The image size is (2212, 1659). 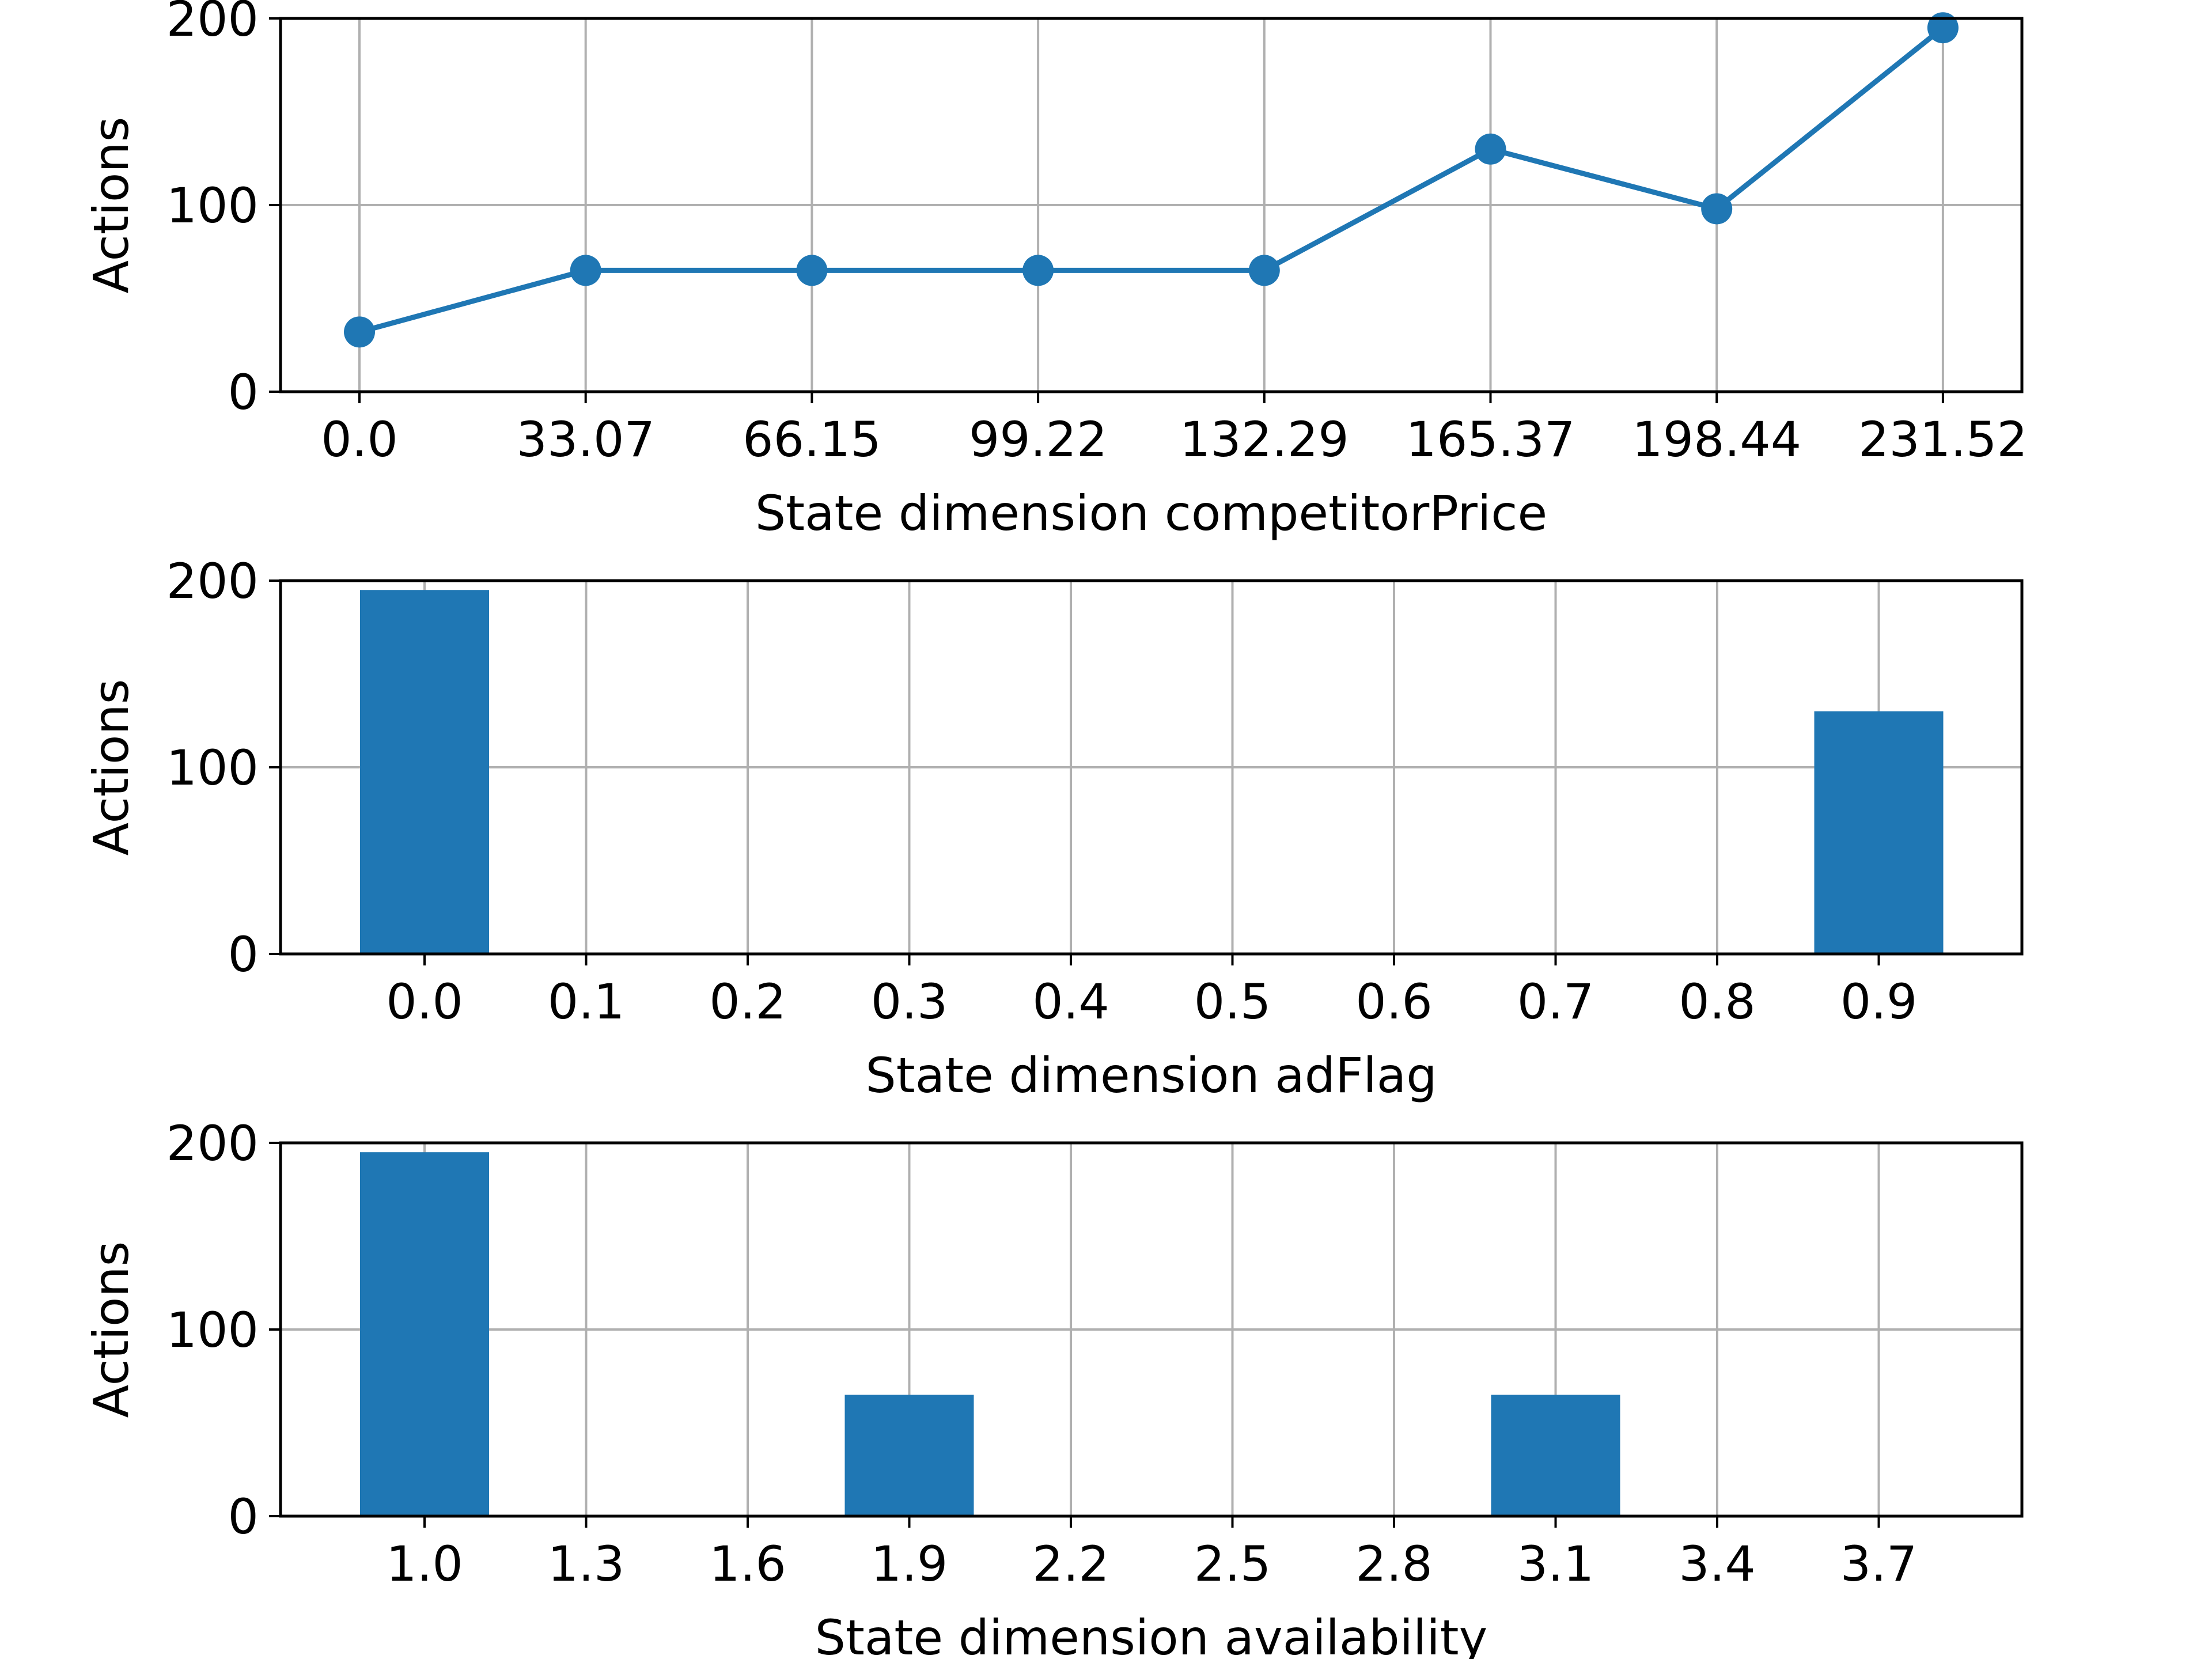 I want to click on x-tick-label: 0.2, so click(x=747, y=1002).